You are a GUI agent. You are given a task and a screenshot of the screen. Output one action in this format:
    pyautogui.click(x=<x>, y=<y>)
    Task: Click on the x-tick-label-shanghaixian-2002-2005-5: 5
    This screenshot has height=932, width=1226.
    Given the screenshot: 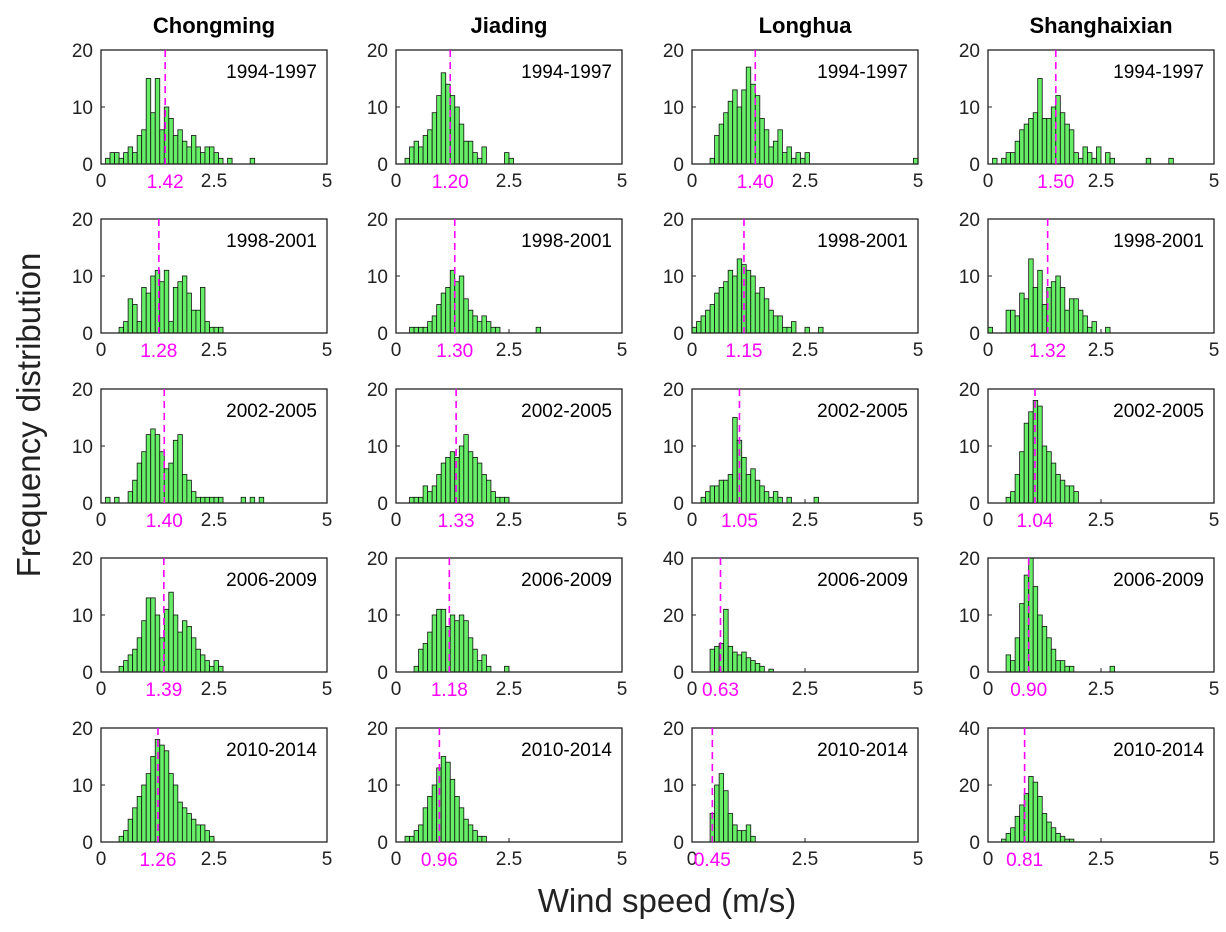 What is the action you would take?
    pyautogui.click(x=1214, y=520)
    